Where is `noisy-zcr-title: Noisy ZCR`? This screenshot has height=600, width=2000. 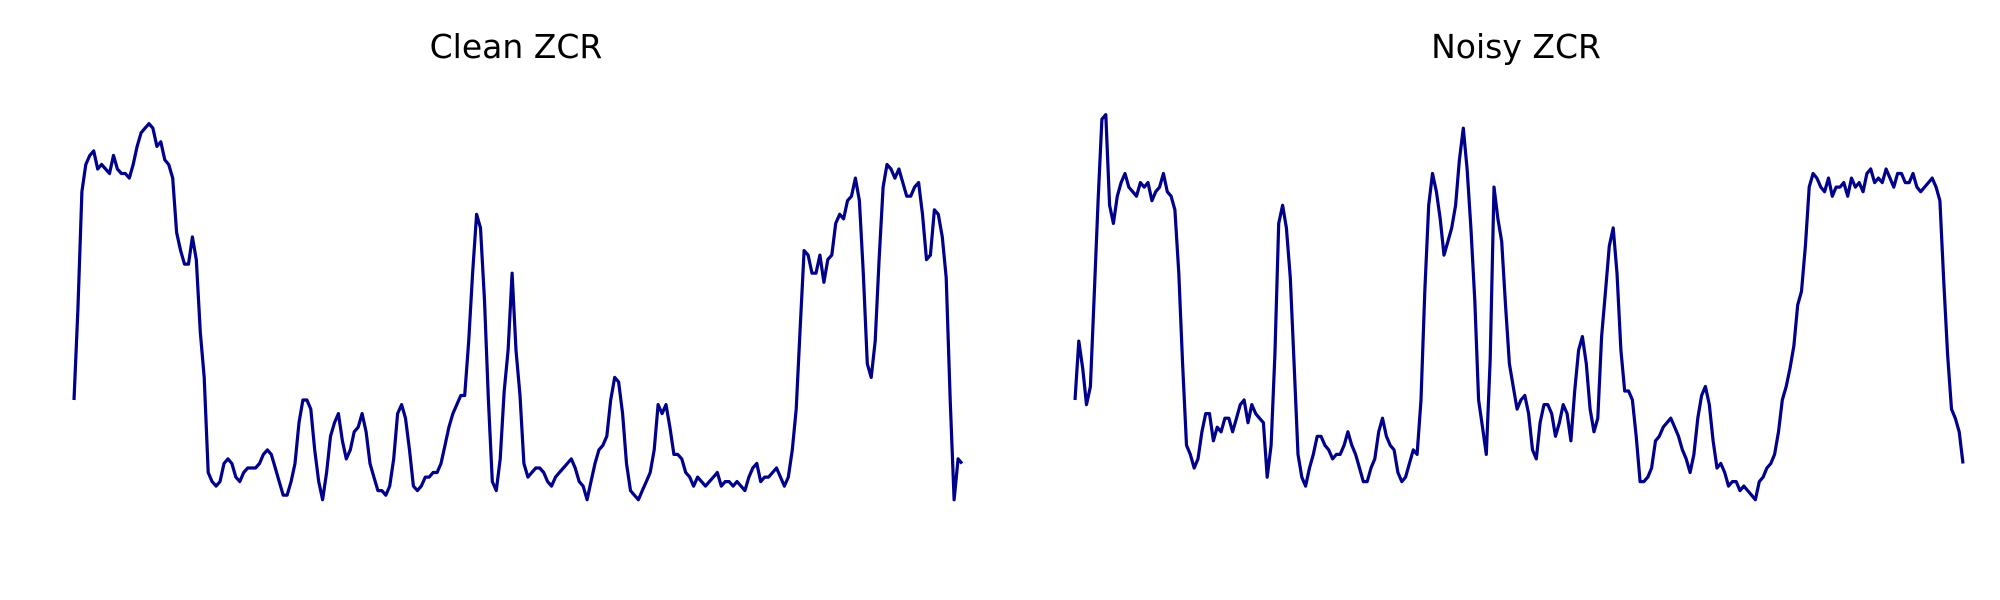 noisy-zcr-title: Noisy ZCR is located at coordinates (1516, 46).